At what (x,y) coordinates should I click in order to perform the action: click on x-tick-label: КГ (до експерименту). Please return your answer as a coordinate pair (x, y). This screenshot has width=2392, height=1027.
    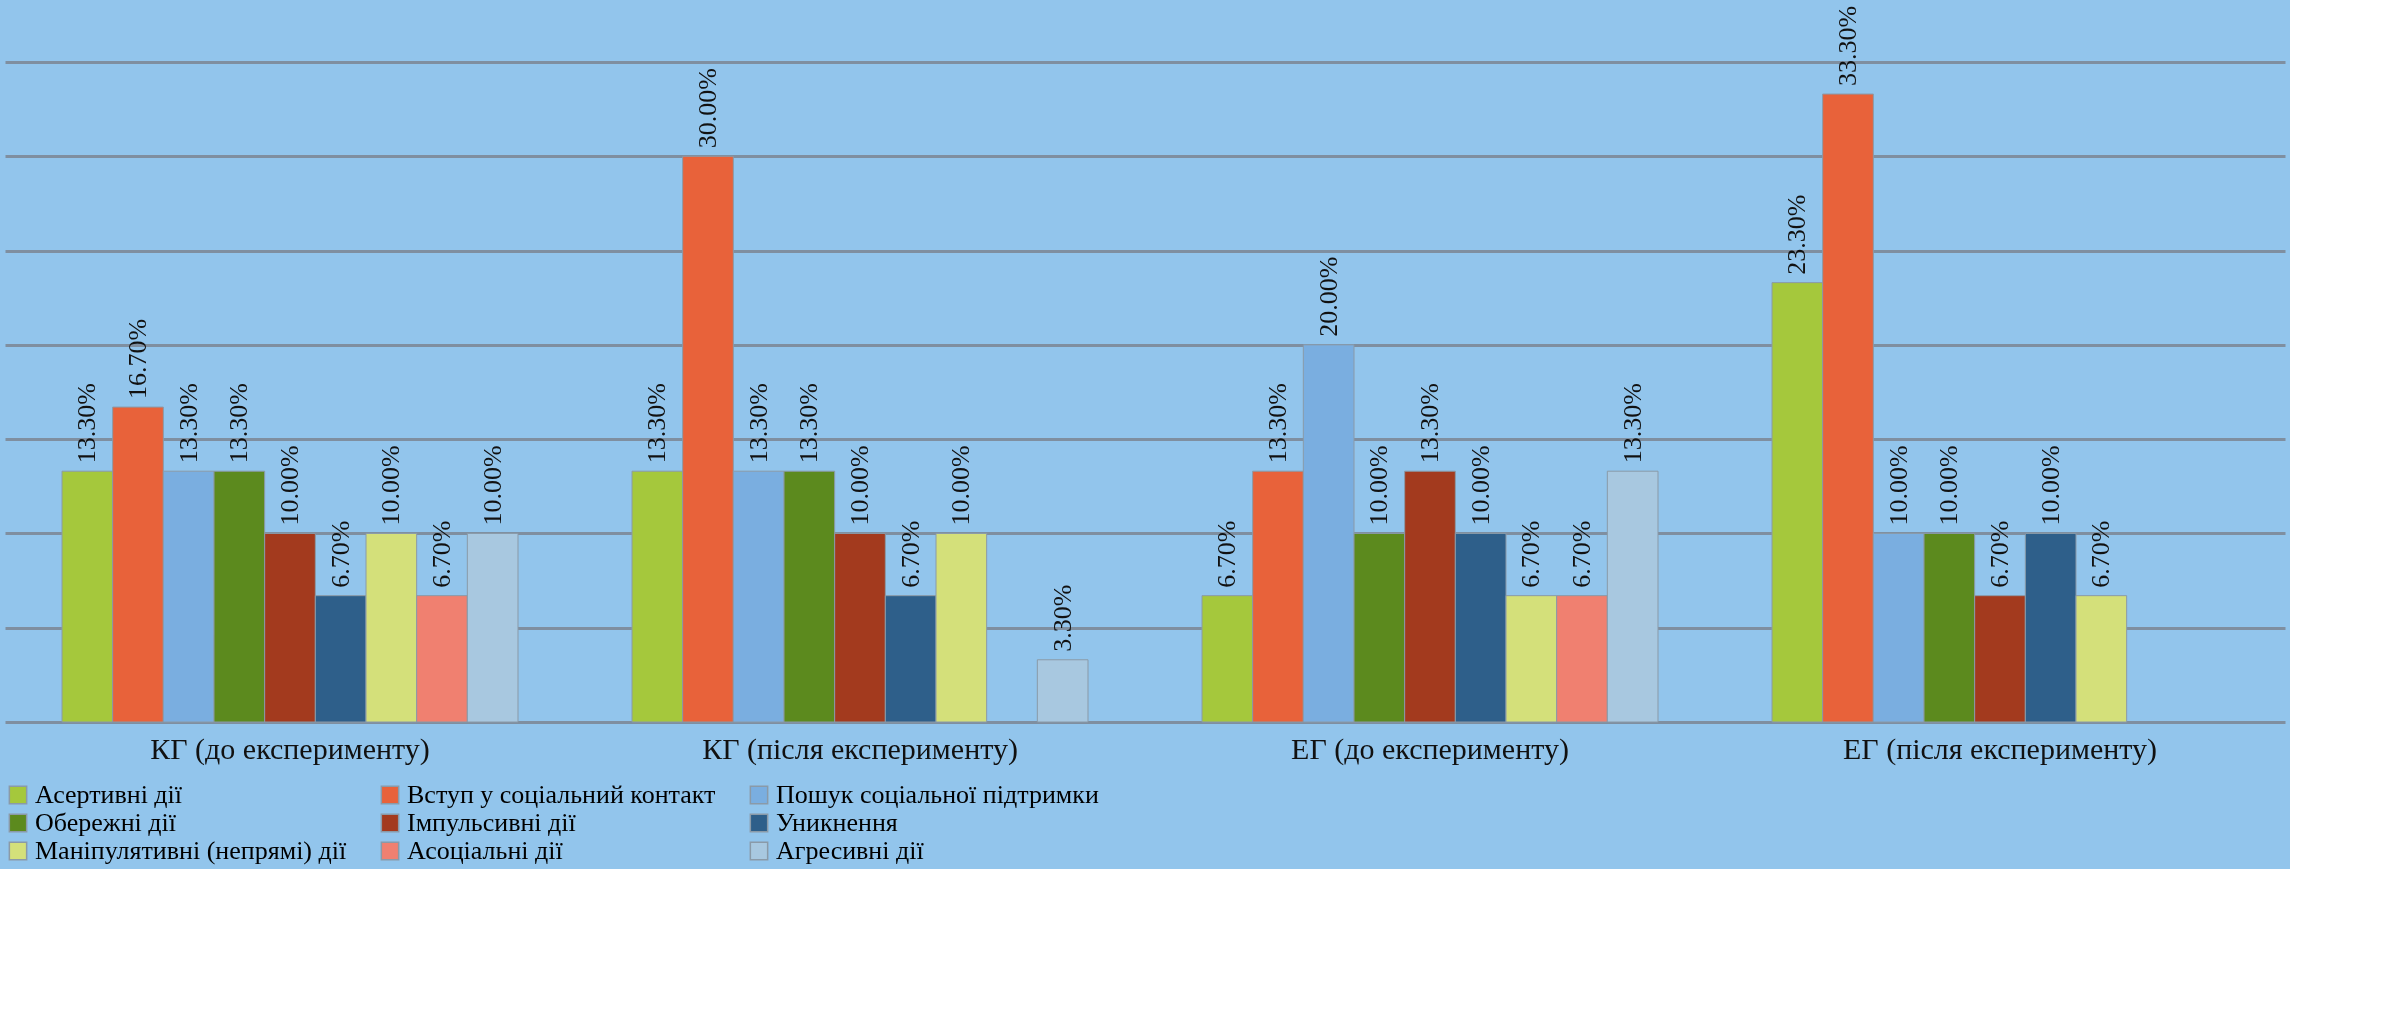
    Looking at the image, I should click on (290, 748).